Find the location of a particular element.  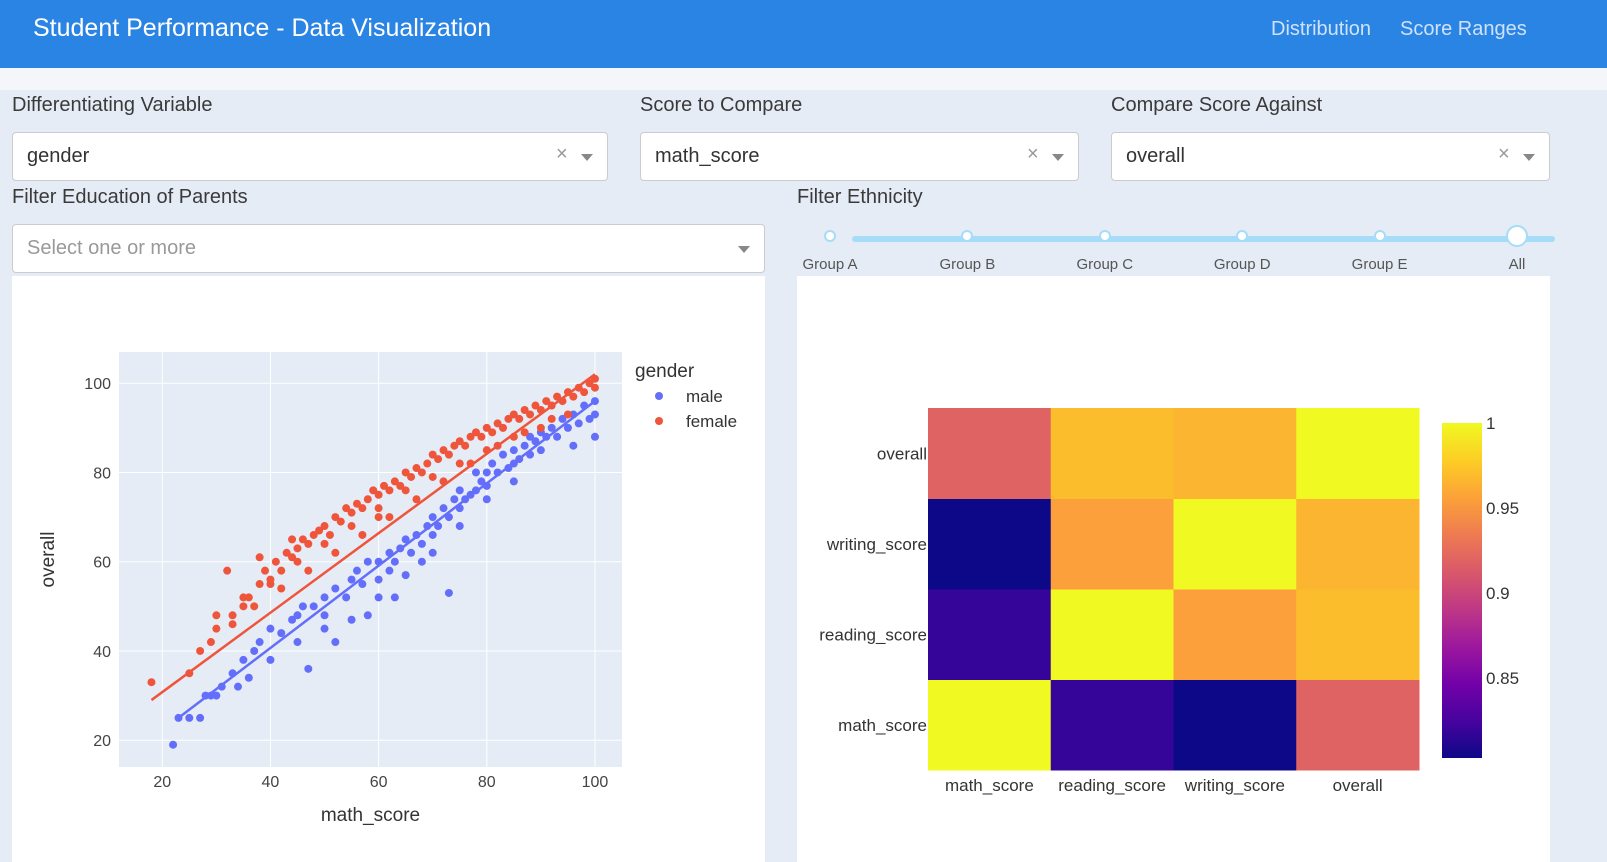

slider-mark-label: All is located at coordinates (1517, 264).